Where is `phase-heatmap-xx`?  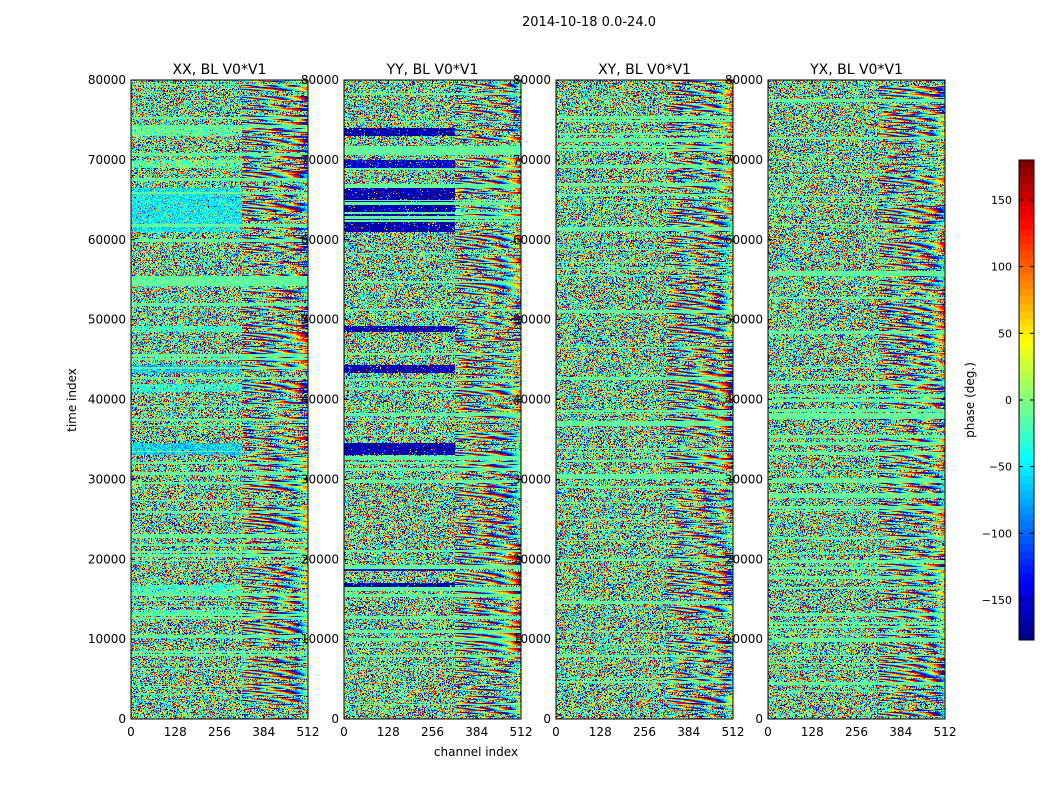
phase-heatmap-xx is located at coordinates (219, 399).